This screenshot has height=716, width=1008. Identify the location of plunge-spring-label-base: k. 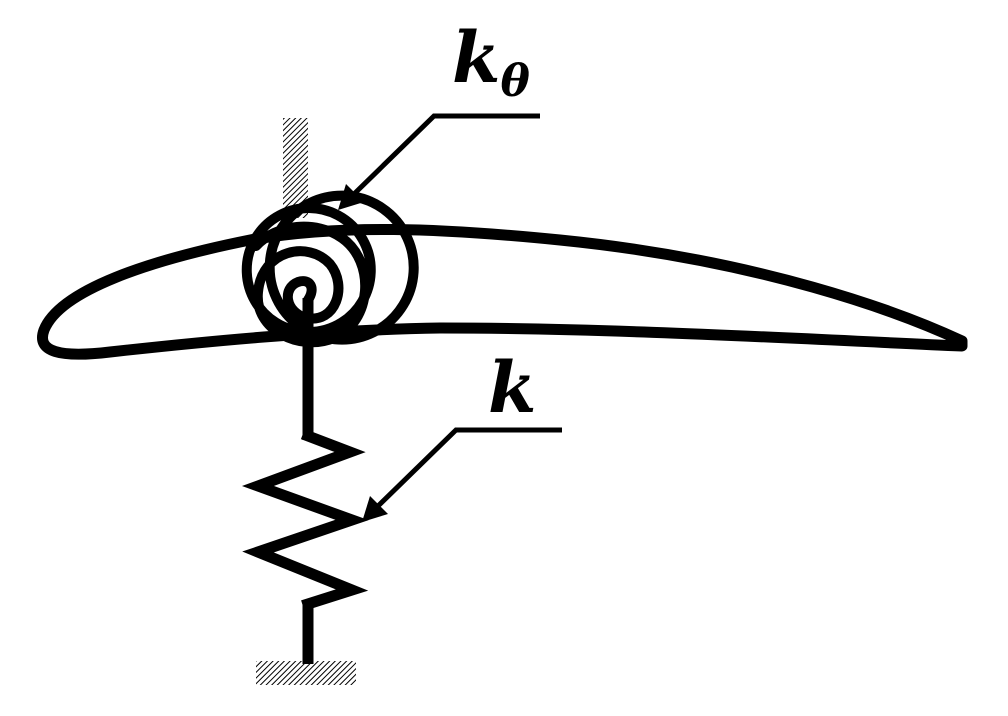
(512, 387).